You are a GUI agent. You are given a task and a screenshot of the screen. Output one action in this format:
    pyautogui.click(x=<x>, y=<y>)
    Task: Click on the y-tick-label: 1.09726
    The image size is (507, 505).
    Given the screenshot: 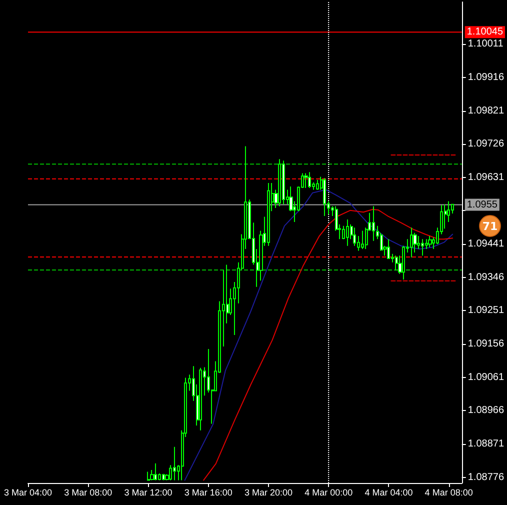 What is the action you would take?
    pyautogui.click(x=486, y=144)
    